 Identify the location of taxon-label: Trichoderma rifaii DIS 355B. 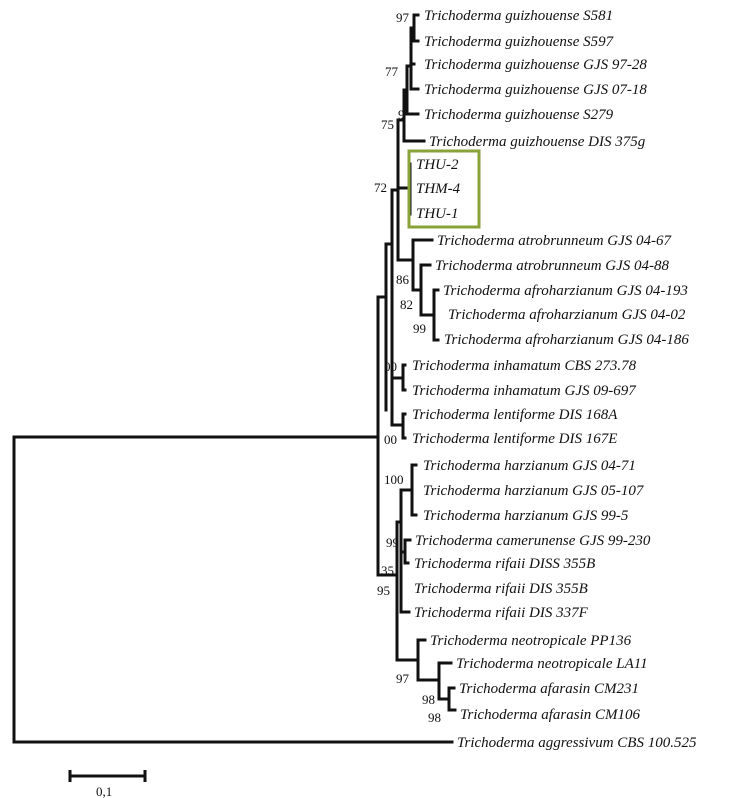
(501, 589).